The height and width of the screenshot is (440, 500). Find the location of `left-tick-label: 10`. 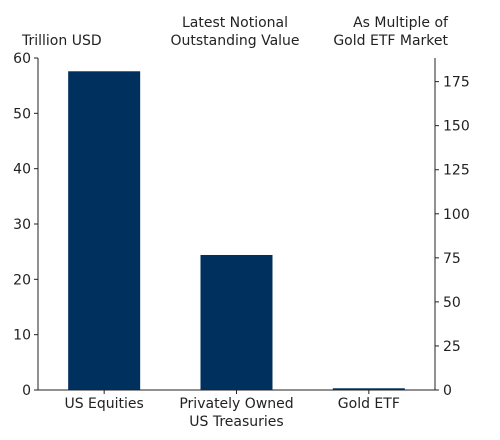

left-tick-label: 10 is located at coordinates (22, 336).